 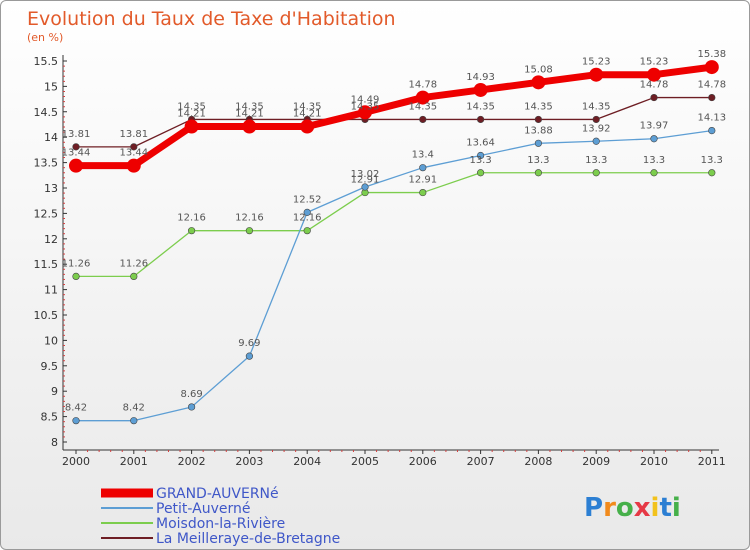 I want to click on chart-subtitle: (en %), so click(x=45, y=37).